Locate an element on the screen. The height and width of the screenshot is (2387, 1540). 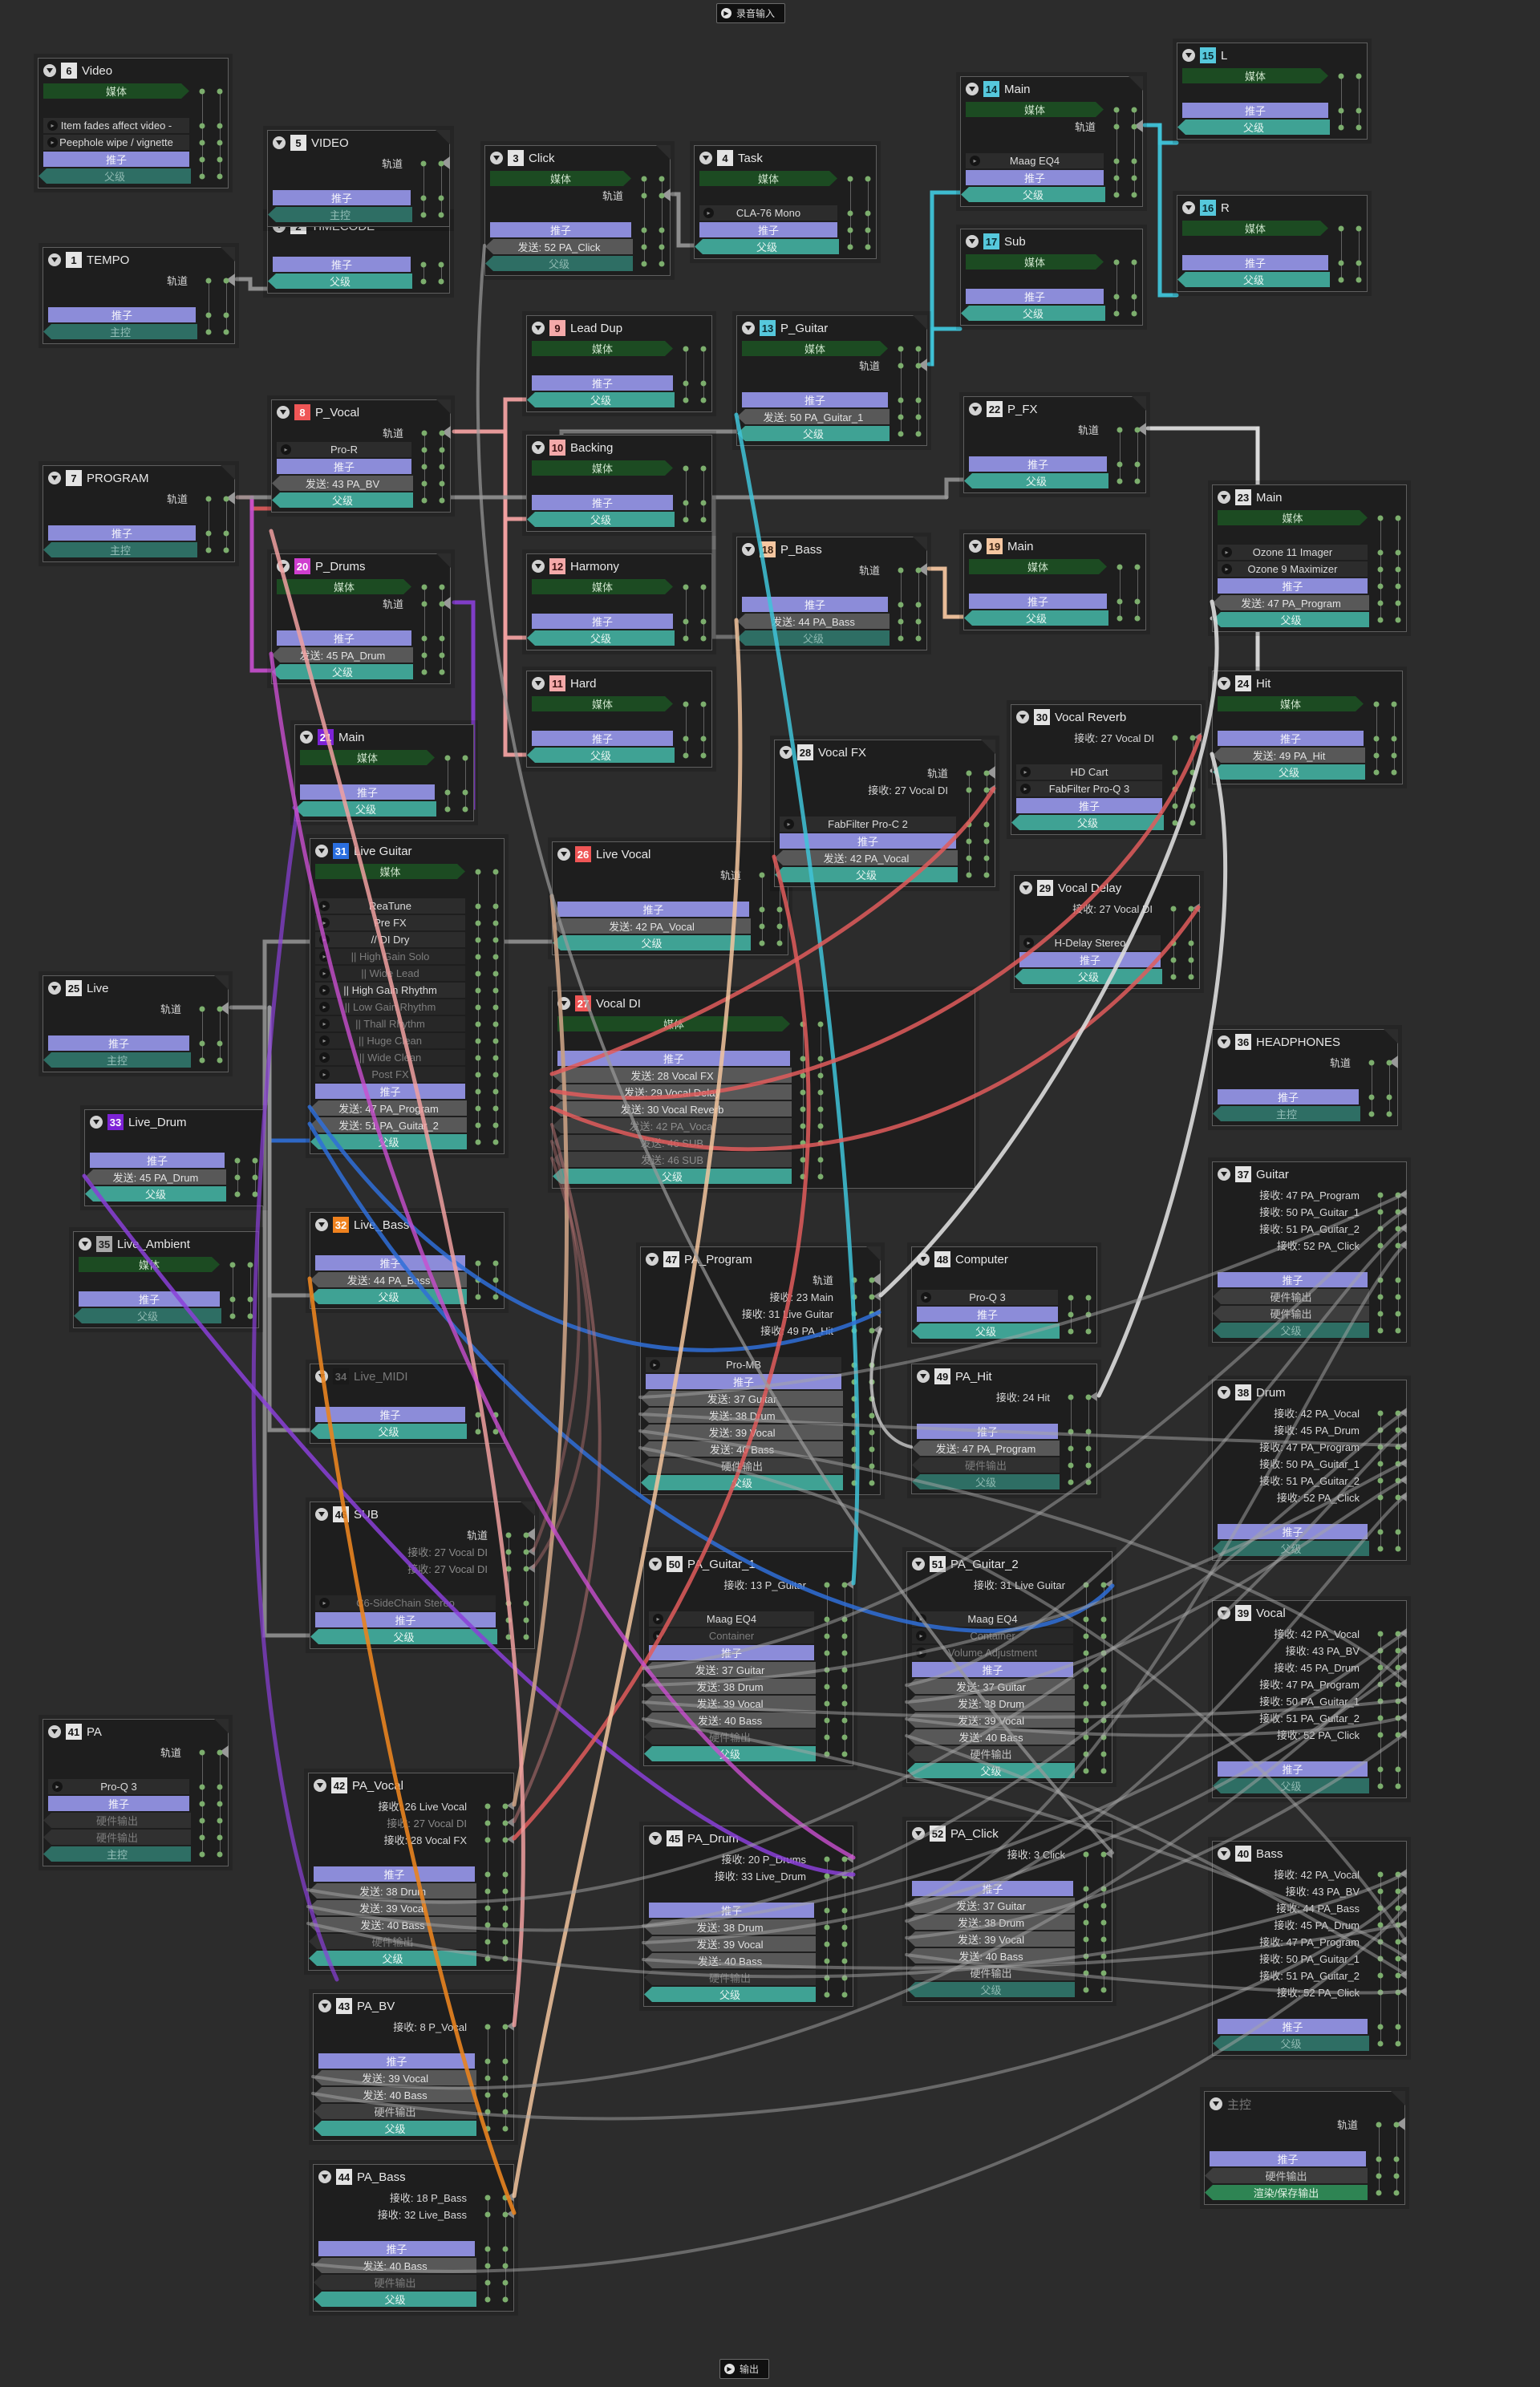
row-send: 发送: 45 PA_Drum is located at coordinates (342, 655).